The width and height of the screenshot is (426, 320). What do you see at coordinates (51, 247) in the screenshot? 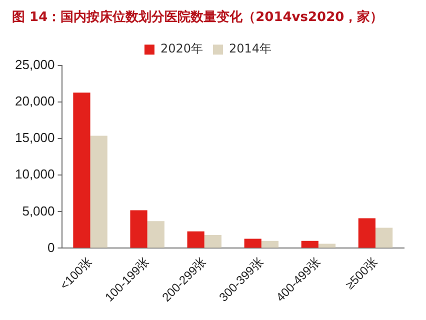
I see `y-tick-label: 0` at bounding box center [51, 247].